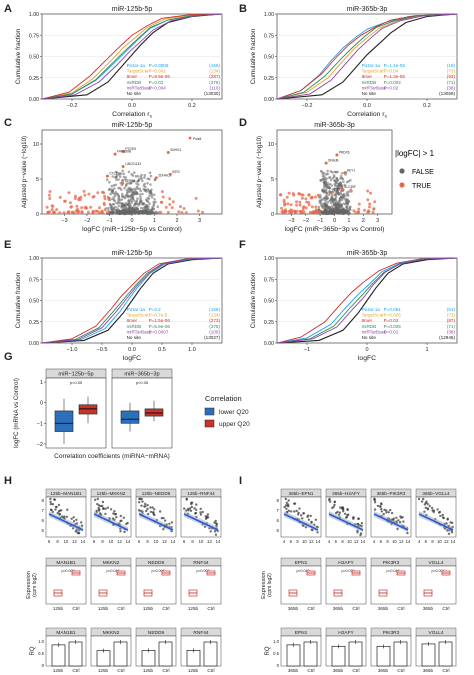 The width and height of the screenshot is (474, 675). What do you see at coordinates (367, 106) in the screenshot?
I see `x-tick-label: 0.0` at bounding box center [367, 106].